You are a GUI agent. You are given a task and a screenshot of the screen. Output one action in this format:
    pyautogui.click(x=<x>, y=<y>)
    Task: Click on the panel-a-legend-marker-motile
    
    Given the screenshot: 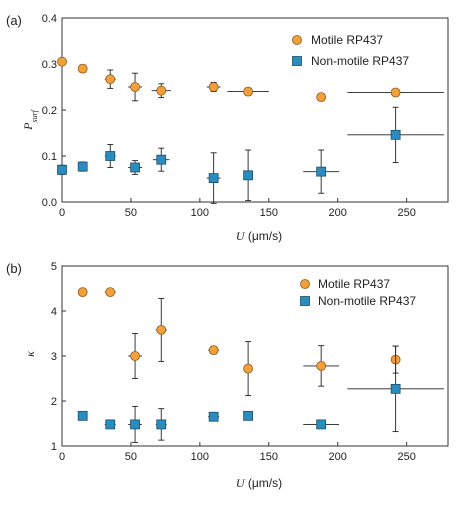 What is the action you would take?
    pyautogui.click(x=297, y=40)
    